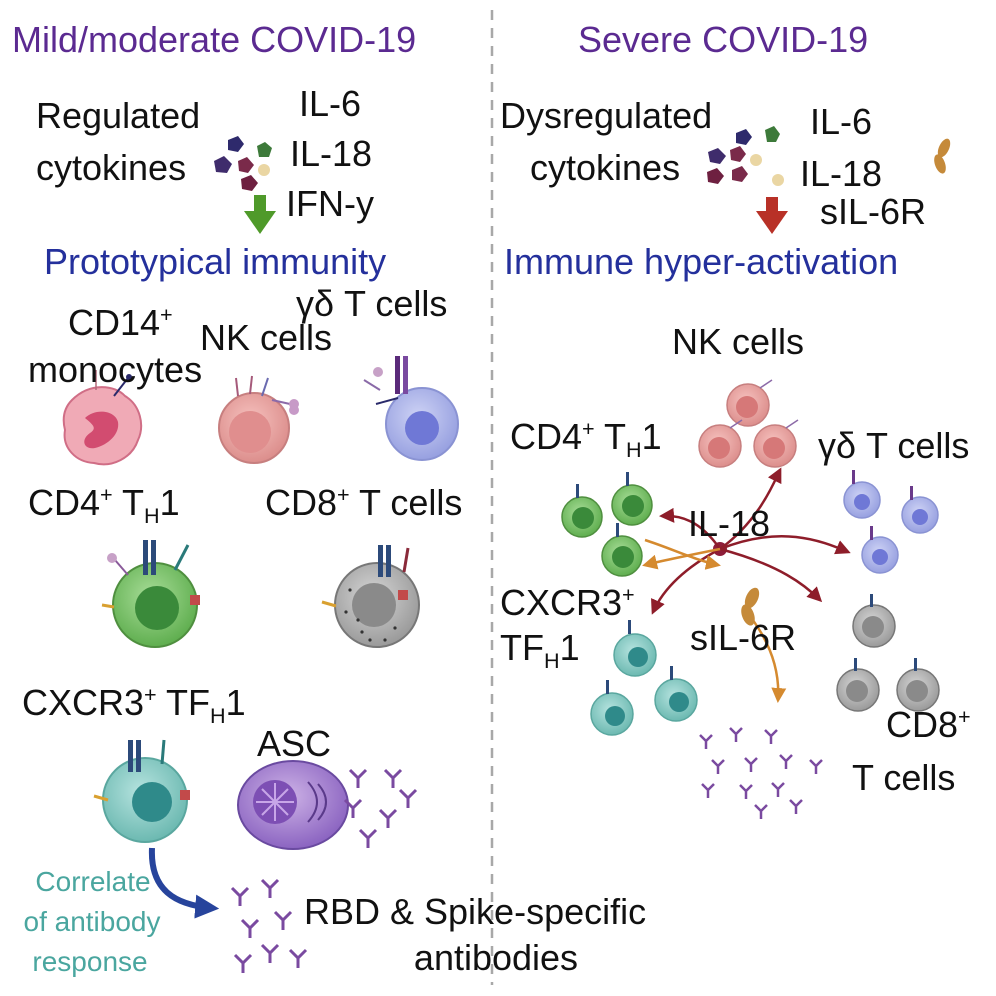 Image resolution: width=996 pixels, height=996 pixels. Describe the element at coordinates (243, 163) in the screenshot. I see `left-cytokine-dots` at that location.